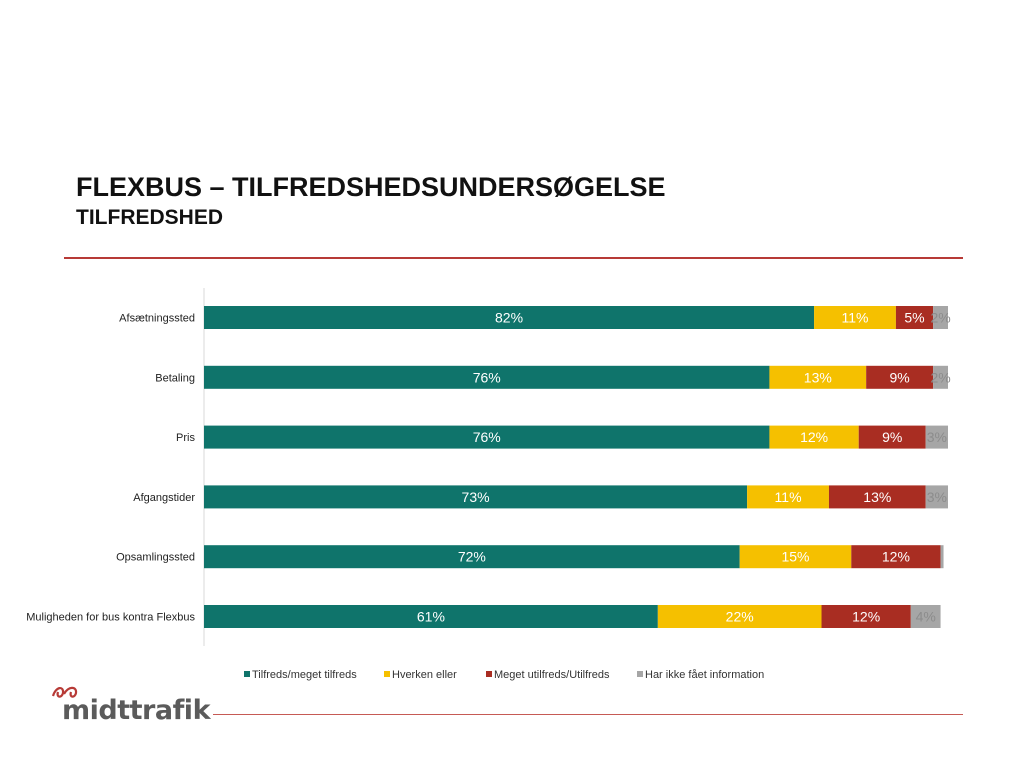 The width and height of the screenshot is (1024, 768). I want to click on data-label: 4%, so click(926, 617).